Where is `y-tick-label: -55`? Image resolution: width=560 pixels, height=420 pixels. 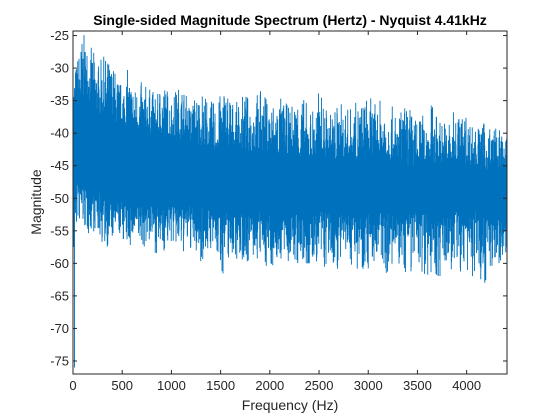 y-tick-label: -55 is located at coordinates (59, 230).